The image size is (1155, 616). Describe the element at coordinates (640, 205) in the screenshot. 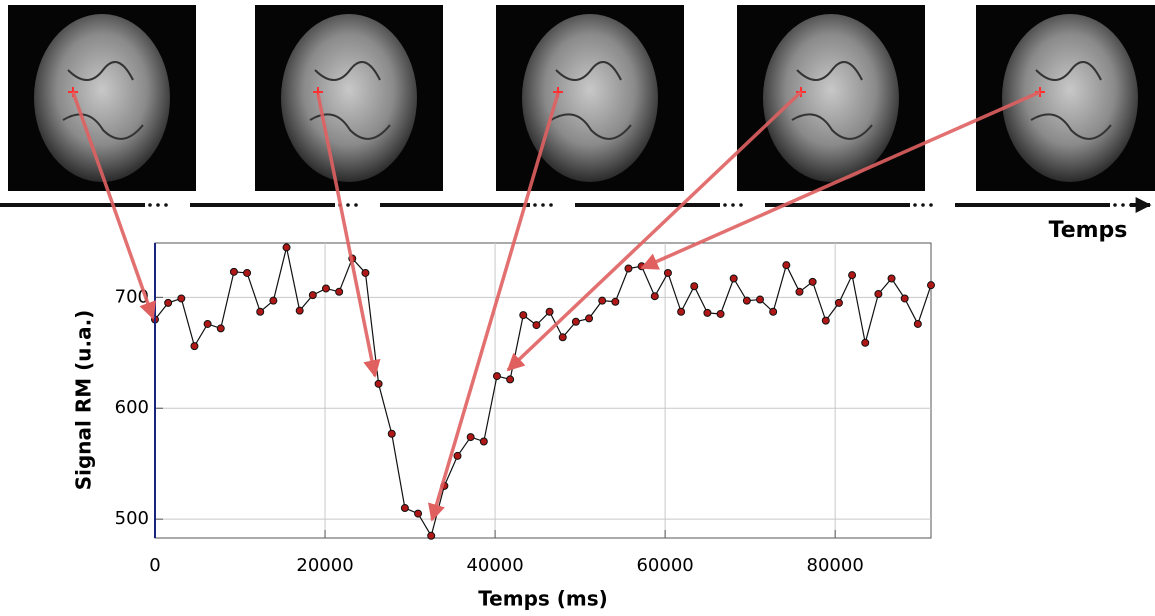

I see `timeline-dots` at that location.